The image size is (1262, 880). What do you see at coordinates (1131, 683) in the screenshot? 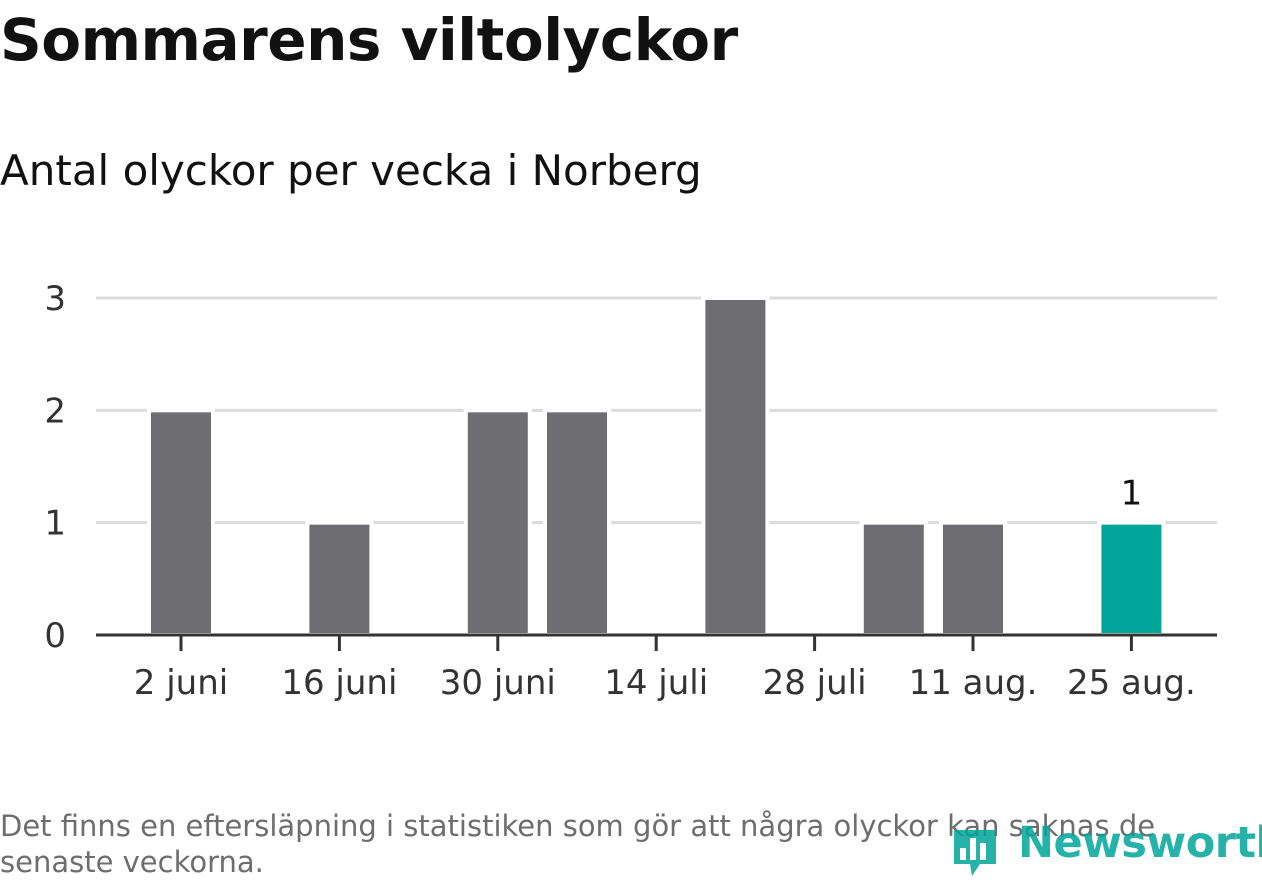
I see `x-tick-label: 25 aug.` at bounding box center [1131, 683].